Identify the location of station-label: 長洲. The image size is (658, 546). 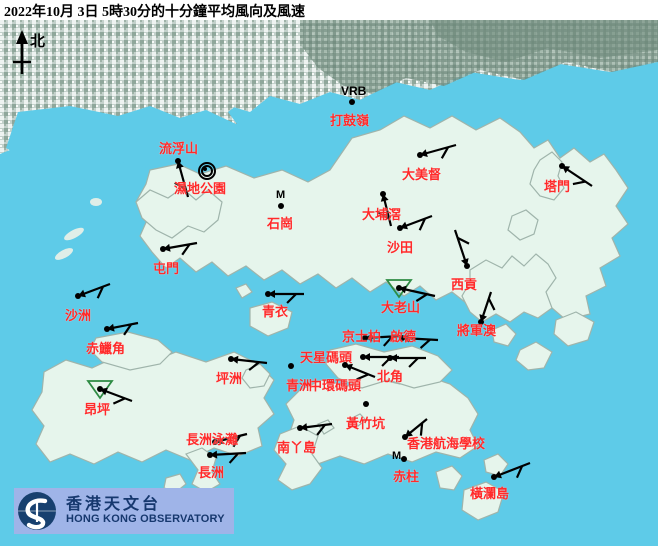
(211, 472).